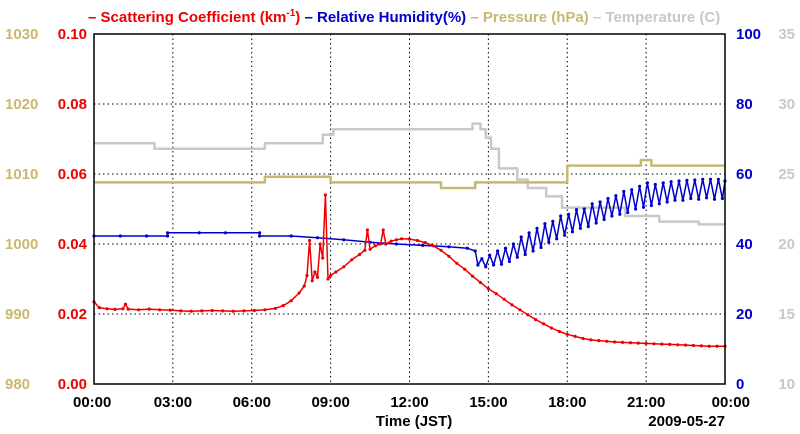 This screenshot has width=800, height=434. What do you see at coordinates (21, 174) in the screenshot?
I see `tick-label-pressure: 1010` at bounding box center [21, 174].